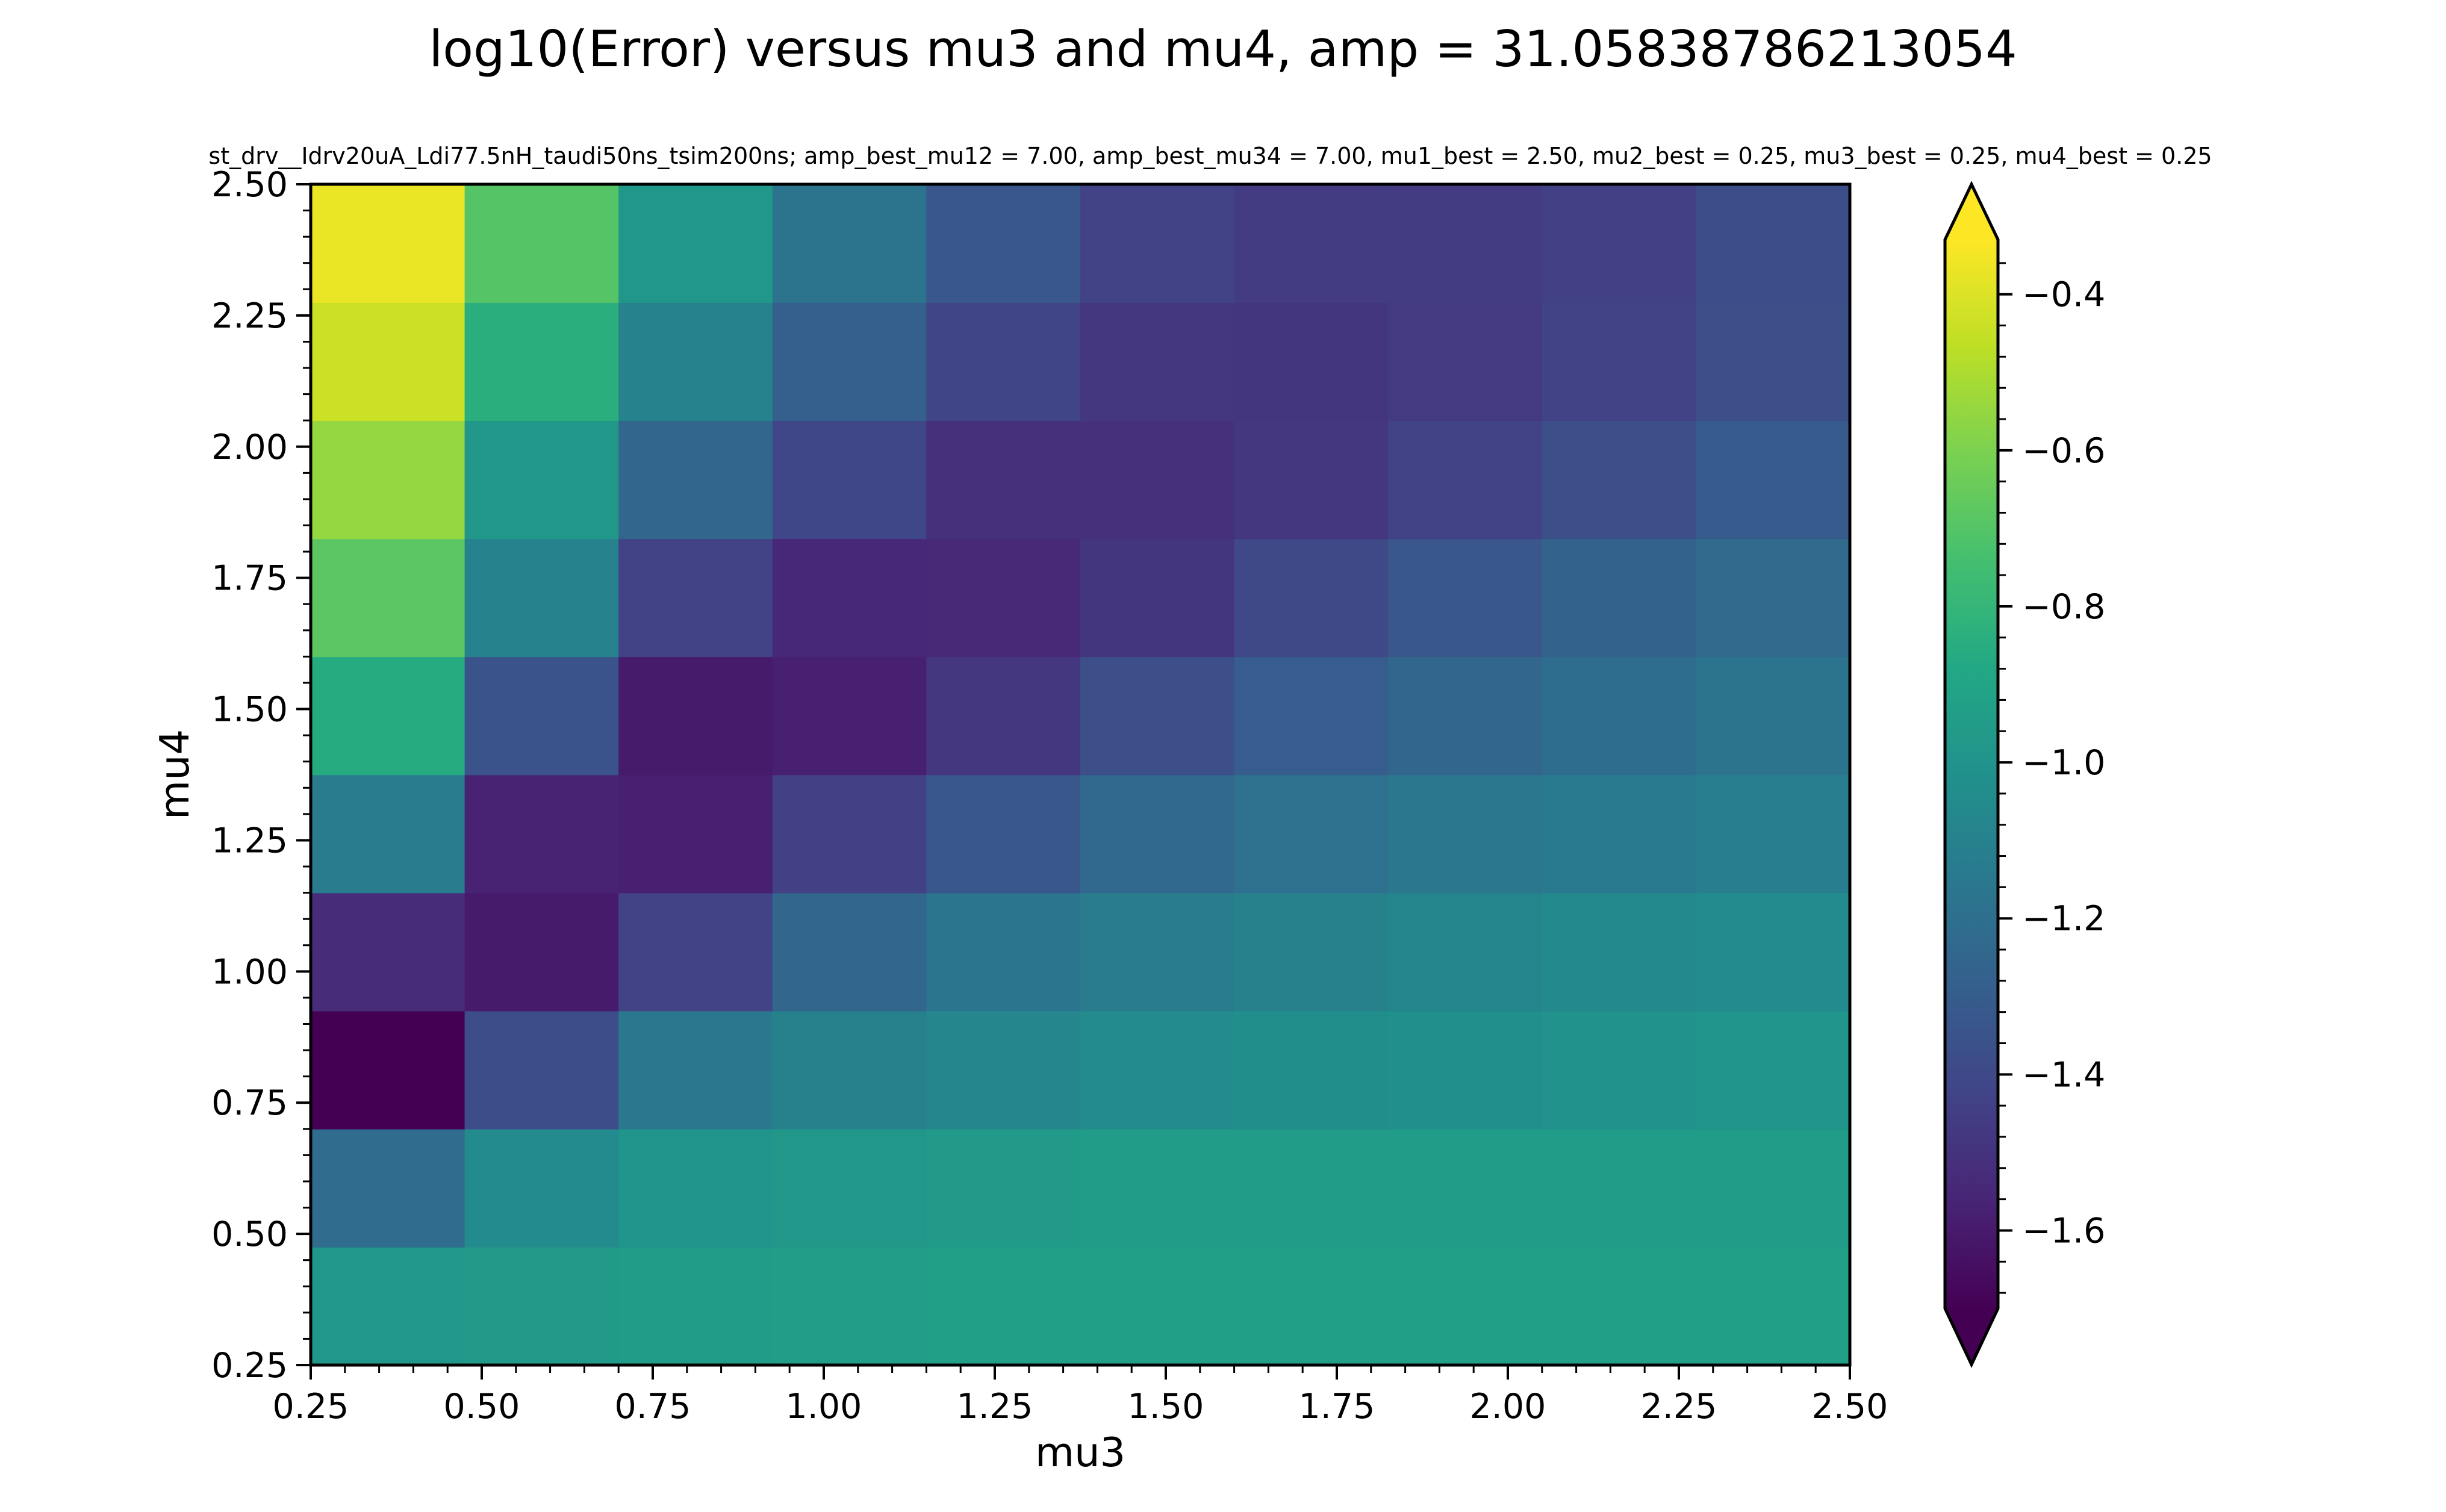  What do you see at coordinates (249, 1103) in the screenshot?
I see `y-tick-label: 0.75` at bounding box center [249, 1103].